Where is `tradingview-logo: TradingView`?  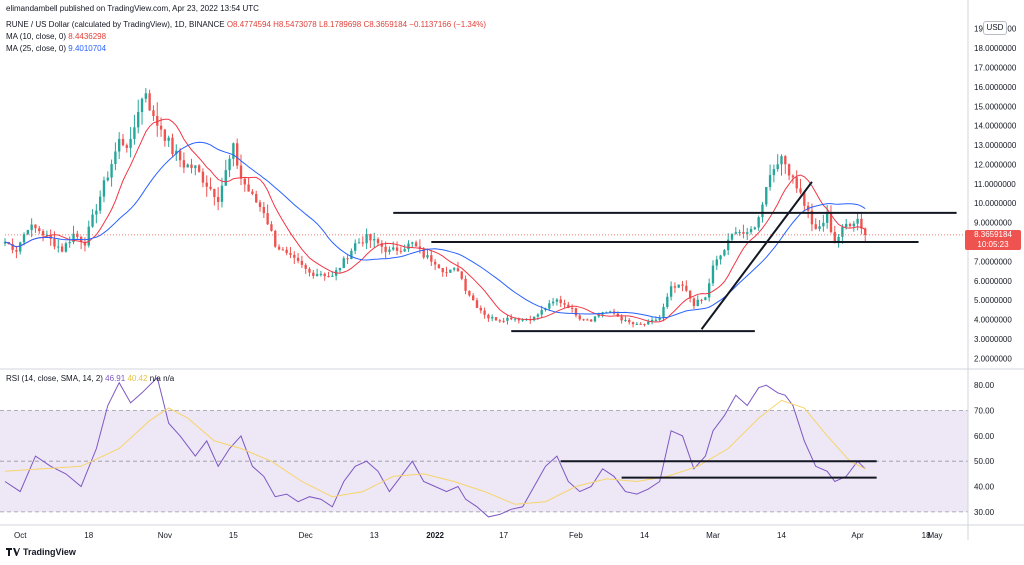 tradingview-logo: TradingView is located at coordinates (41, 552).